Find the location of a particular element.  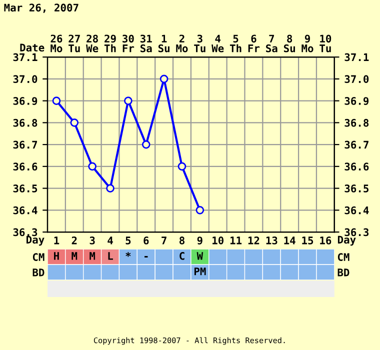

x-tick-label: 27 Tu is located at coordinates (74, 43).